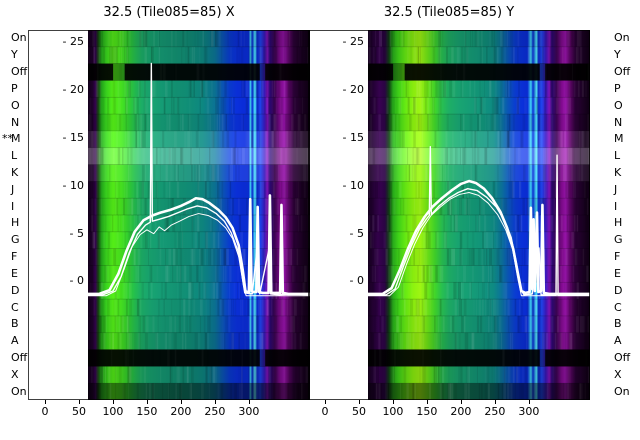 This screenshot has width=640, height=440. Describe the element at coordinates (16, 139) in the screenshot. I see `left-row-label: M` at that location.